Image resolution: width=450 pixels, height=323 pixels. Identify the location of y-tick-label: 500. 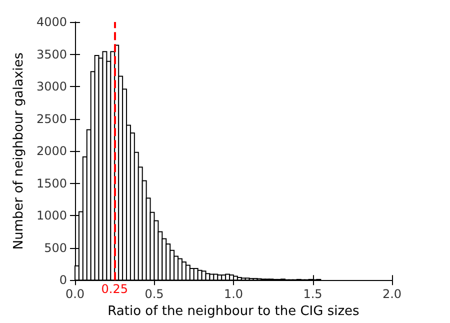
(55, 247).